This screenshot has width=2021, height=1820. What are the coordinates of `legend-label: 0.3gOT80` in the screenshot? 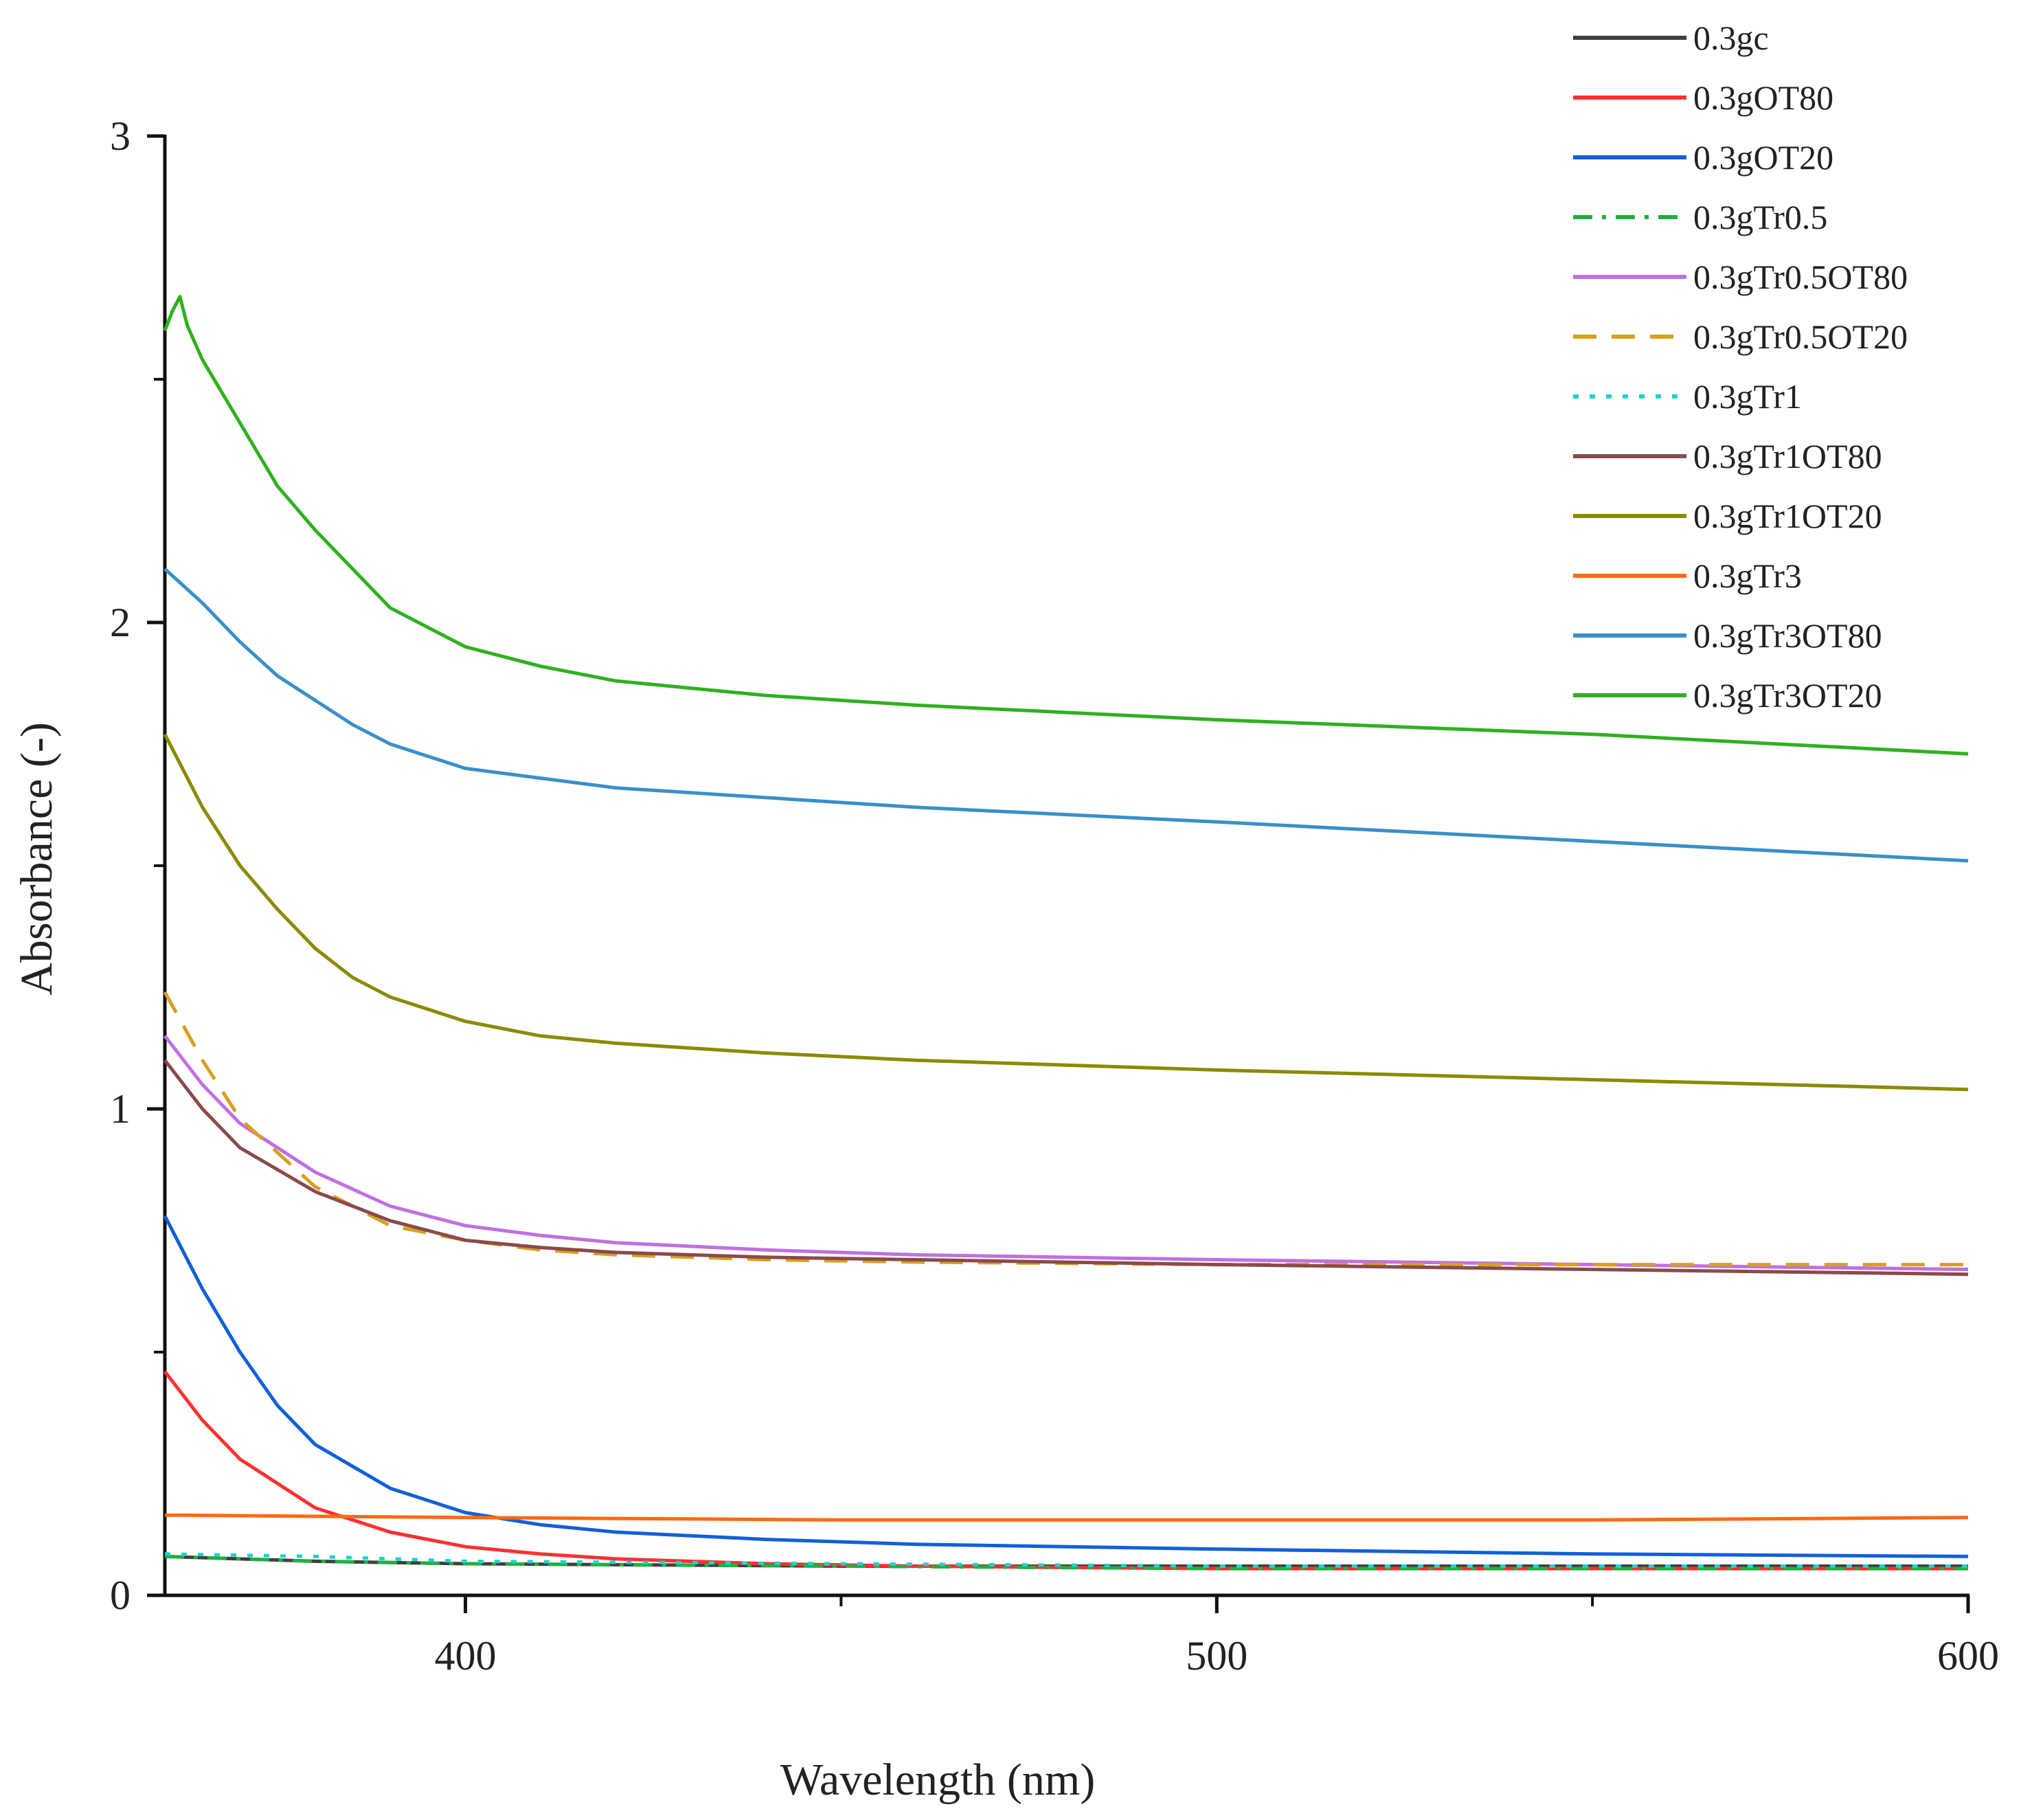 It's located at (1763, 97).